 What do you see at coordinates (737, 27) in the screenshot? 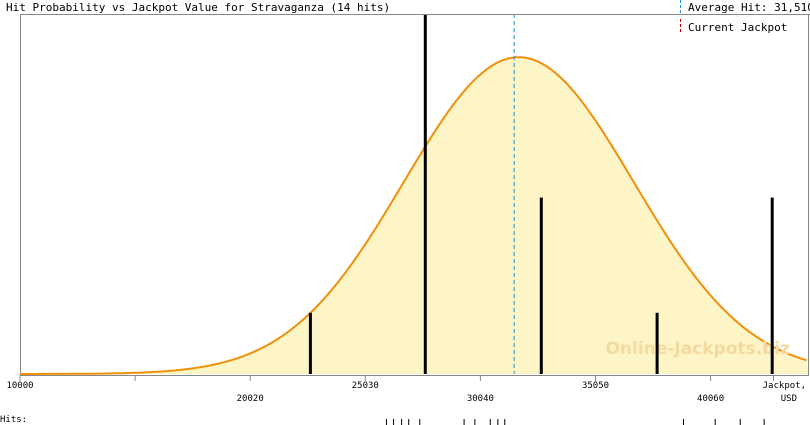
I see `legend-current-jackpot: Current Jackpot` at bounding box center [737, 27].